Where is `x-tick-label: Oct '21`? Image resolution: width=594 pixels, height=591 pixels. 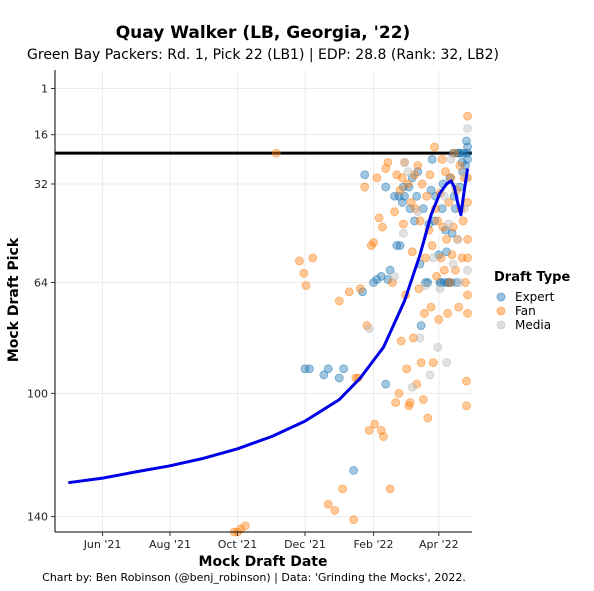
x-tick-label: Oct '21 is located at coordinates (238, 544).